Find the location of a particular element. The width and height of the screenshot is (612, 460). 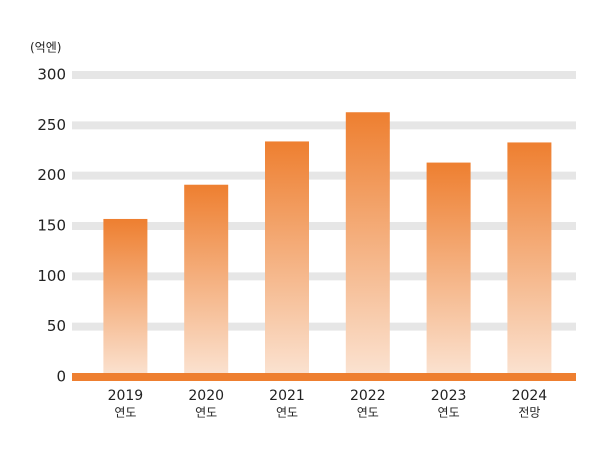

x-tick-label: 2024 is located at coordinates (530, 396).